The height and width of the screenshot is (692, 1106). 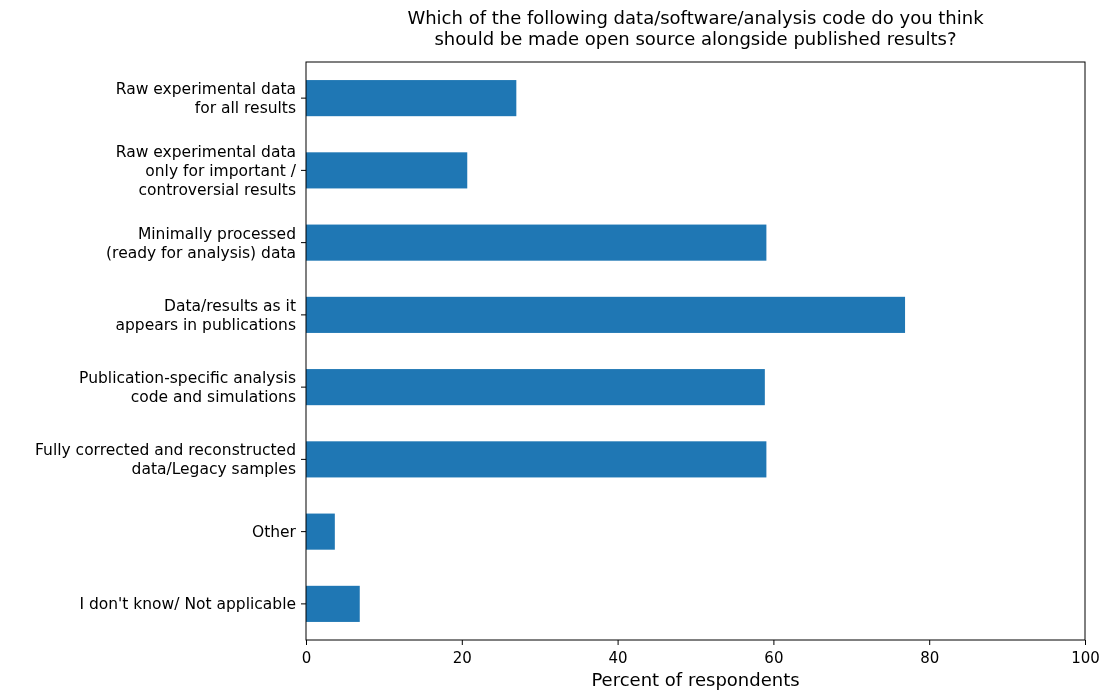 What do you see at coordinates (187, 388) in the screenshot?
I see `y-tick-label: Publication-specific analysis code and simulations` at bounding box center [187, 388].